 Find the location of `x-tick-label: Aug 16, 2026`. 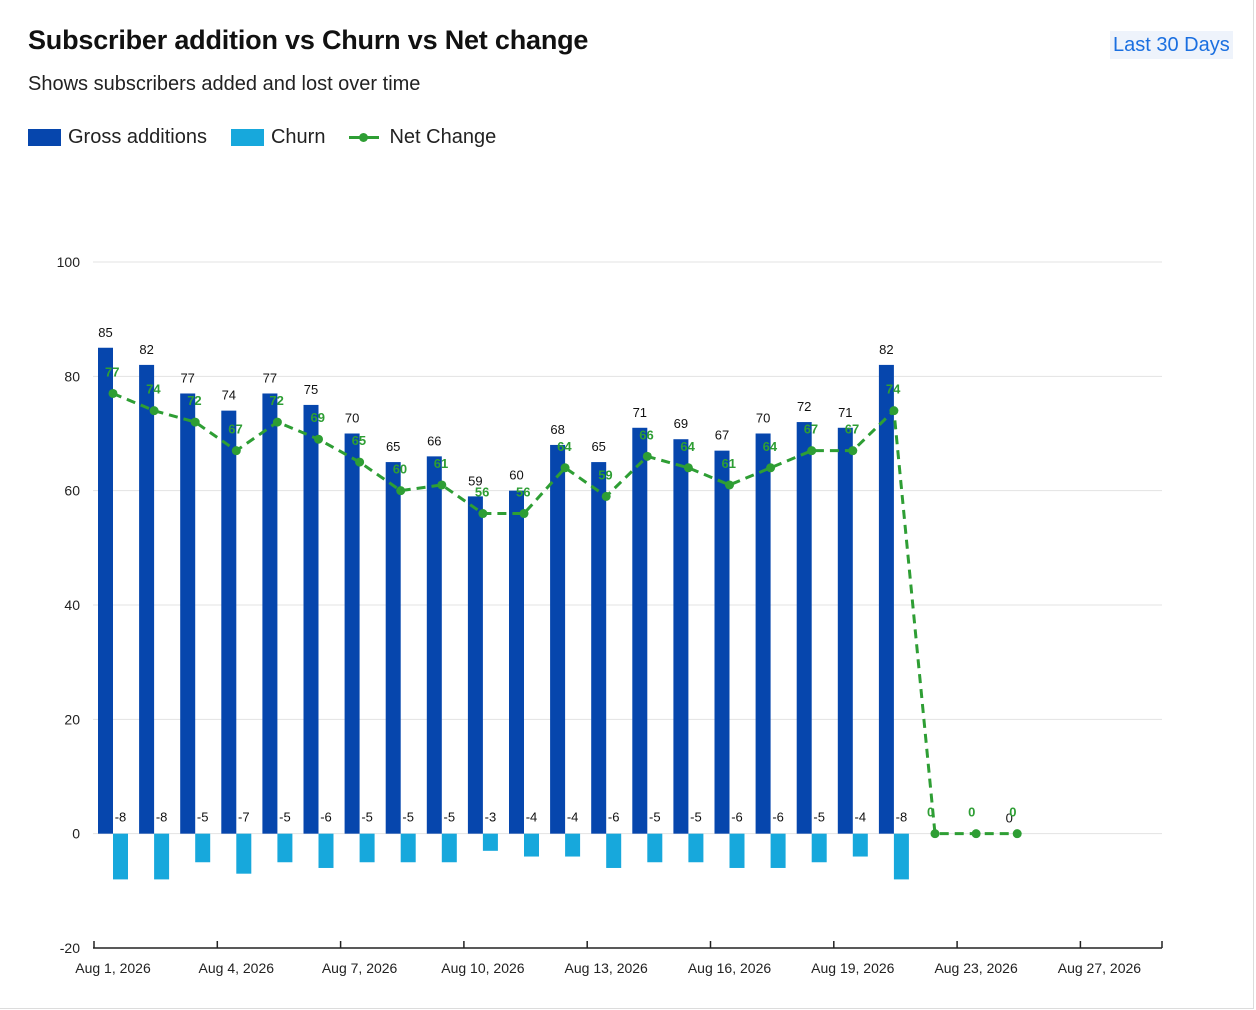

x-tick-label: Aug 16, 2026 is located at coordinates (730, 968).